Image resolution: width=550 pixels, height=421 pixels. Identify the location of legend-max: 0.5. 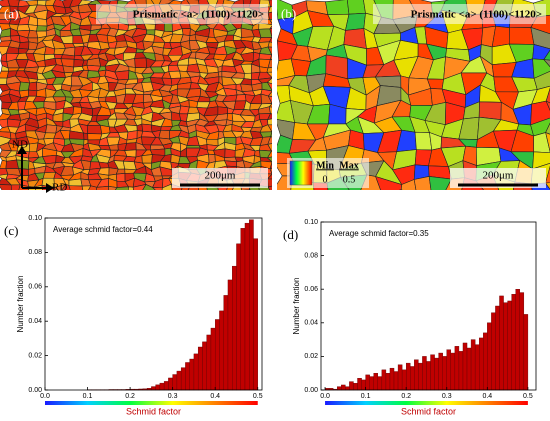
(349, 179).